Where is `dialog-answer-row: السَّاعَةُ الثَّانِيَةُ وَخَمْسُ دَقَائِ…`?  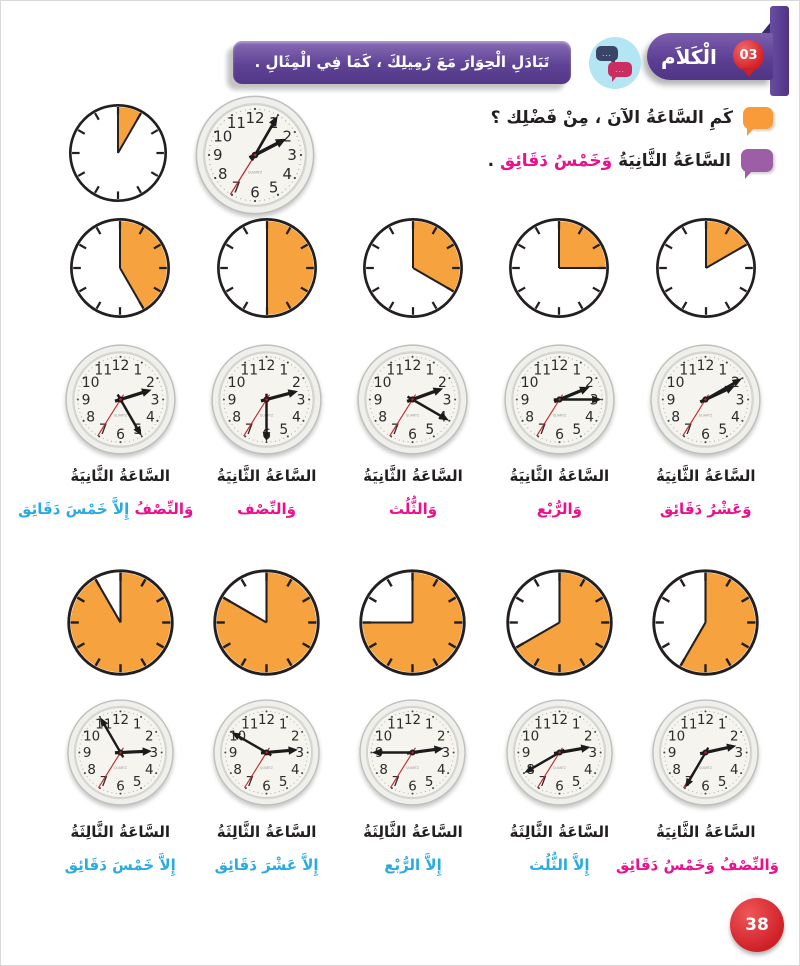 dialog-answer-row: السَّاعَةُ الثَّانِيَةُ وَخَمْسُ دَقَائِ… is located at coordinates (630, 164).